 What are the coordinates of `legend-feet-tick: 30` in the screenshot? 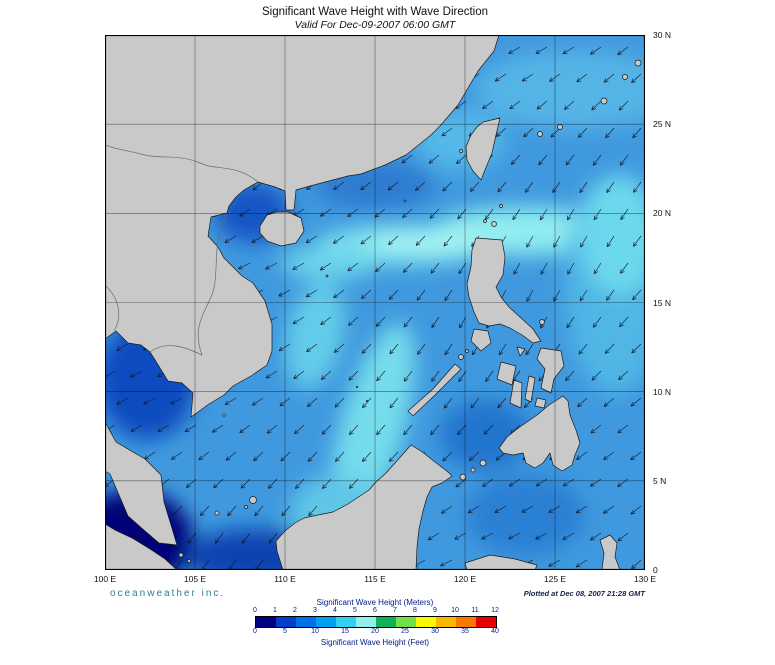 It's located at (435, 631).